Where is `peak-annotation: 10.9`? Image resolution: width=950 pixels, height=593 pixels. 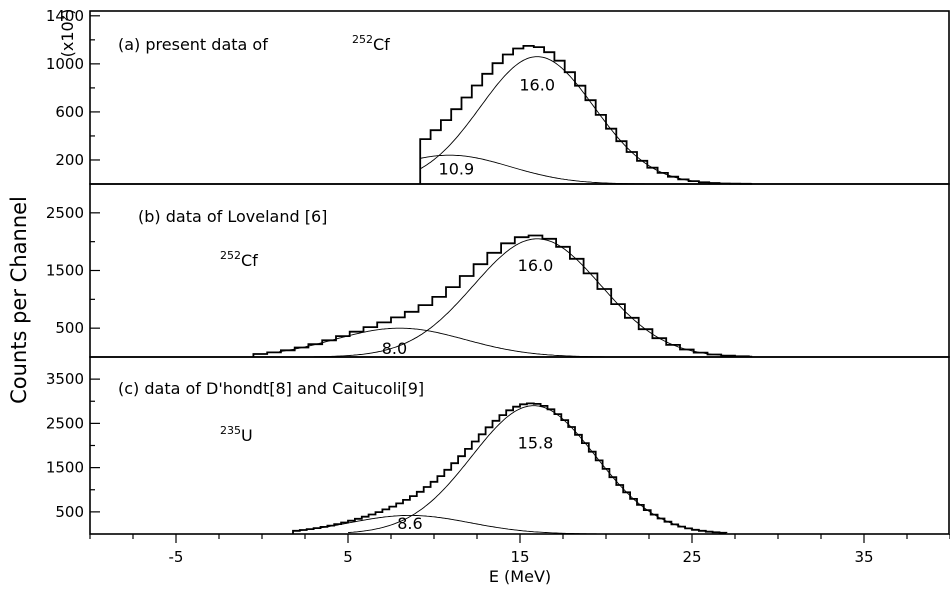 peak-annotation: 10.9 is located at coordinates (457, 169).